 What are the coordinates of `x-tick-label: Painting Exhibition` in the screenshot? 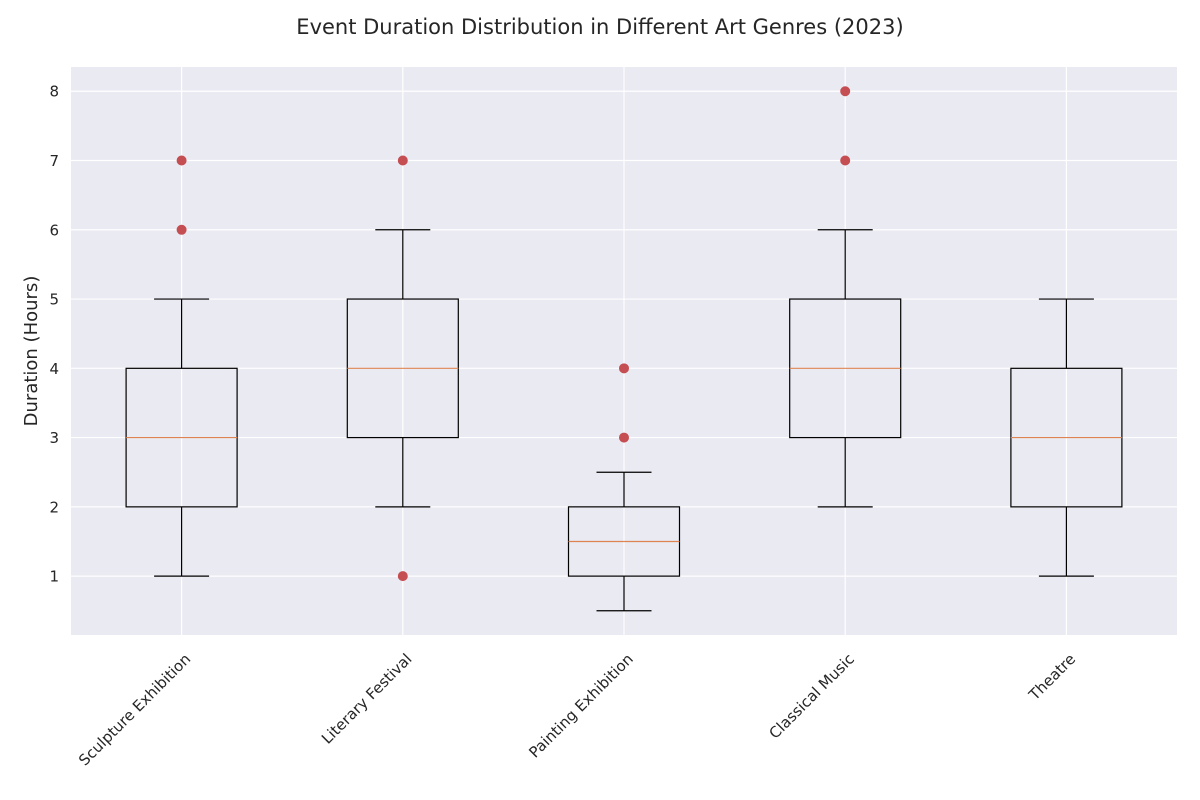 It's located at (580, 705).